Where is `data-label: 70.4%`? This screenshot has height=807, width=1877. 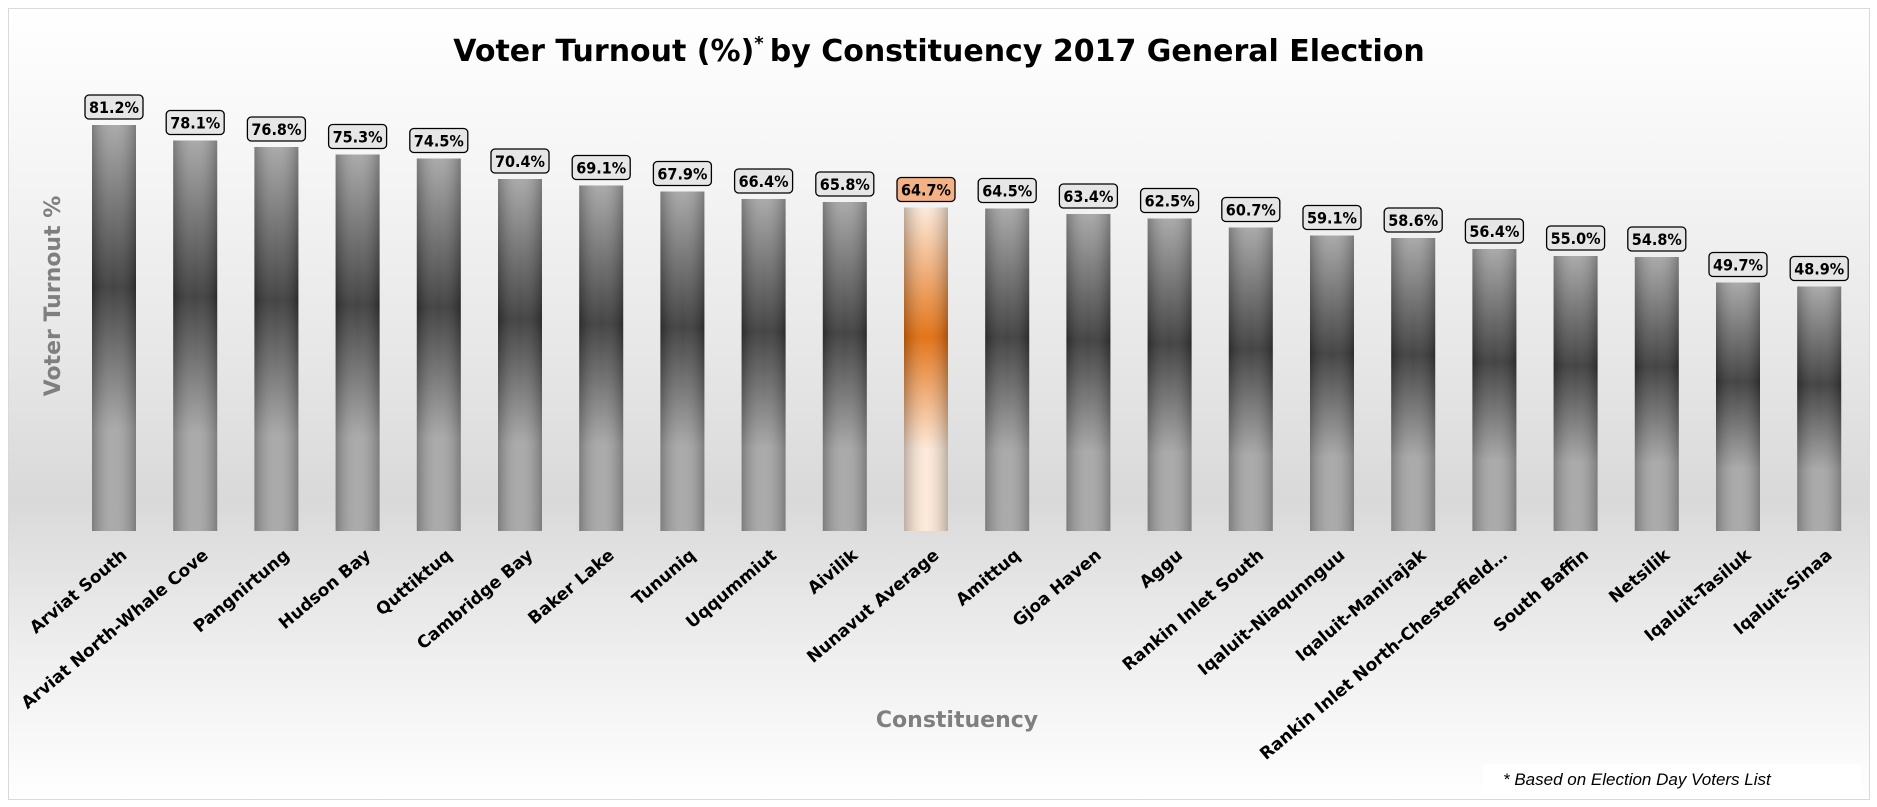 data-label: 70.4% is located at coordinates (520, 161).